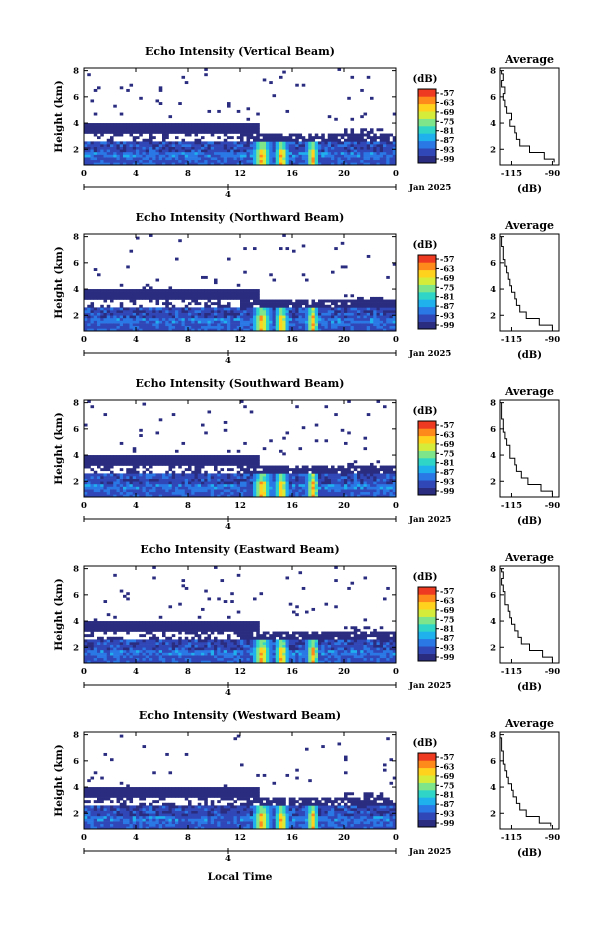 This screenshot has width=613, height=929. What do you see at coordinates (447, 491) in the screenshot?
I see `colorbar-tick-label: -99` at bounding box center [447, 491].